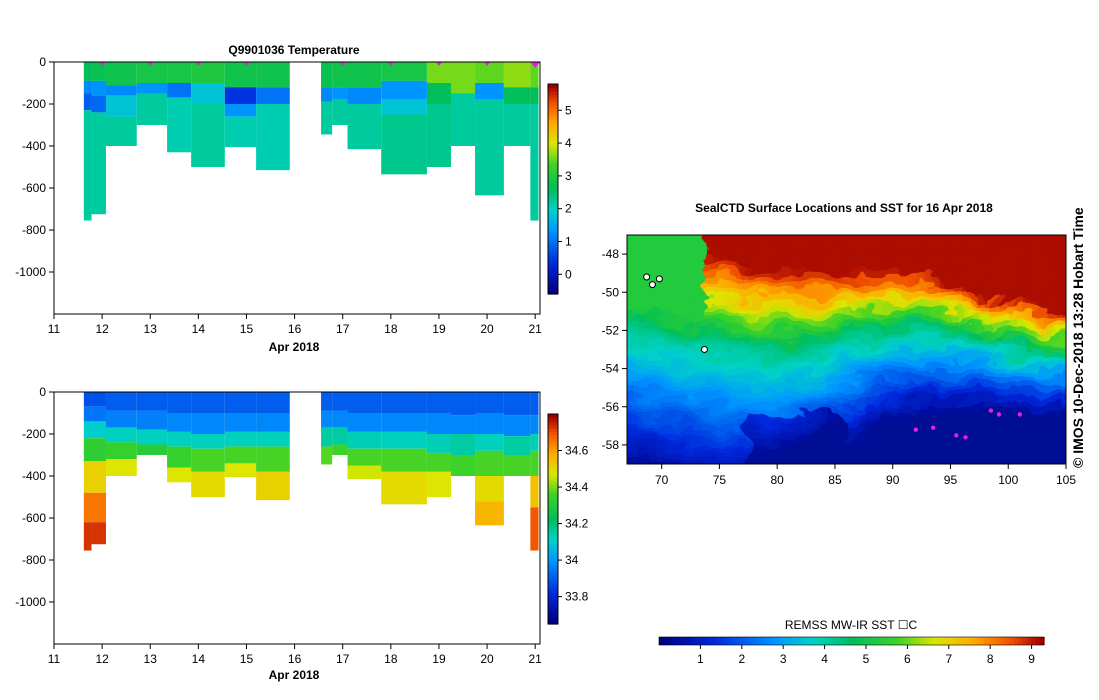 This screenshot has height=700, width=1099. What do you see at coordinates (151, 659) in the screenshot?
I see `x-tick-label: 13` at bounding box center [151, 659].